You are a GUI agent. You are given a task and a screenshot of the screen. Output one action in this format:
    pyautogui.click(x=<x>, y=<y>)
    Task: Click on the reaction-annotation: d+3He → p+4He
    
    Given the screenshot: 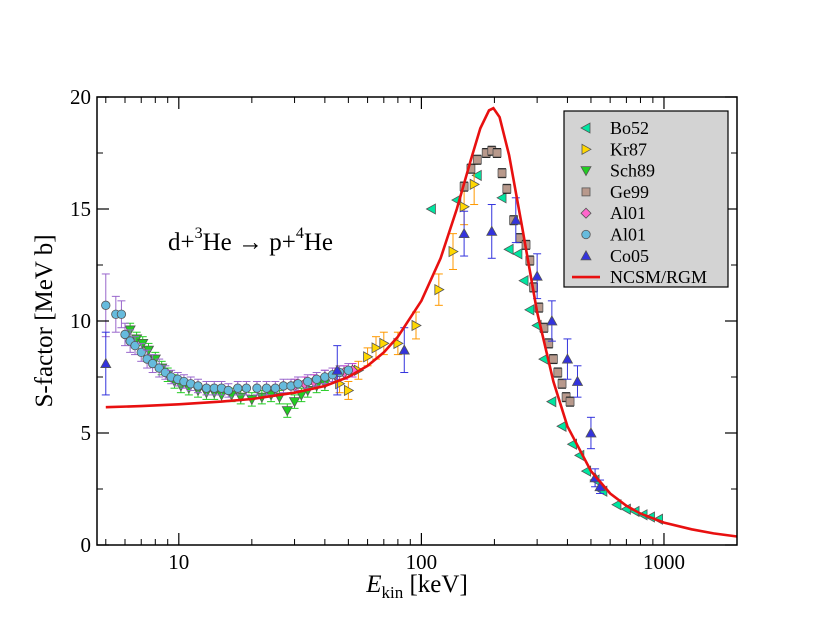 What is the action you would take?
    pyautogui.click(x=250, y=240)
    